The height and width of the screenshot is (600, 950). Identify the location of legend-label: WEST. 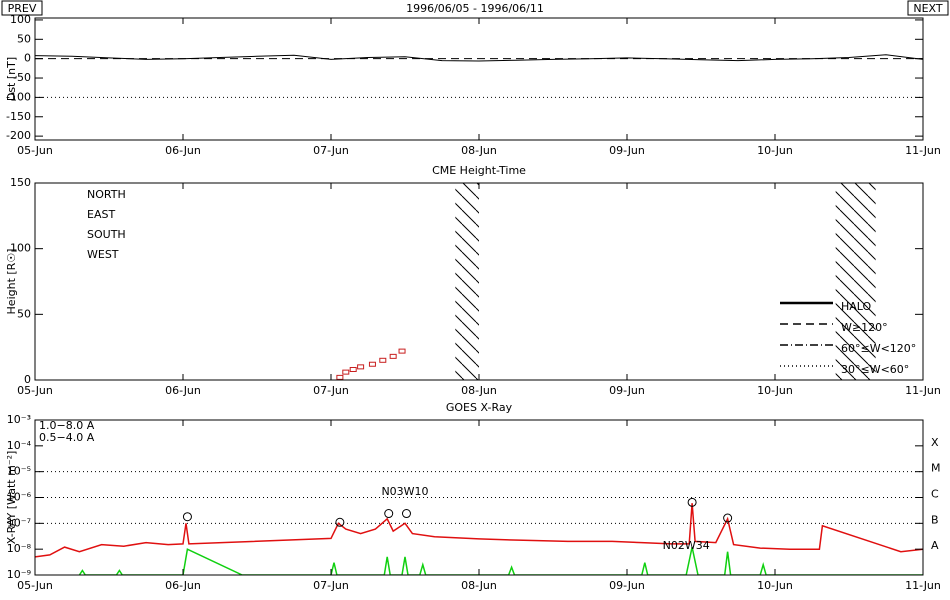
(103, 254).